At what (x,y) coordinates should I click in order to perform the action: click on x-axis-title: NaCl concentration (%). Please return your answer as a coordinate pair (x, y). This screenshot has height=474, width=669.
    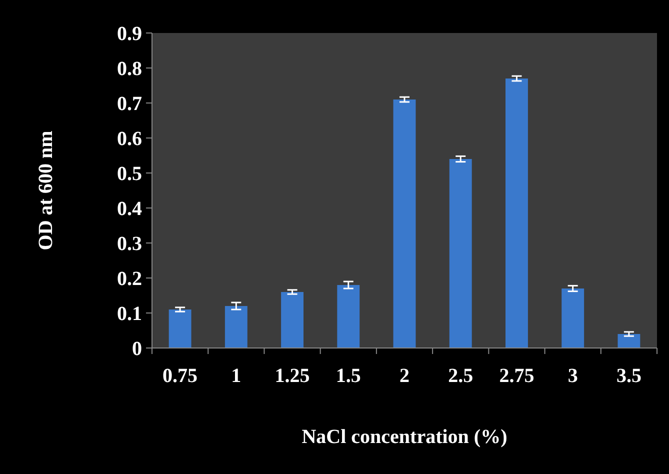
    Looking at the image, I should click on (405, 437).